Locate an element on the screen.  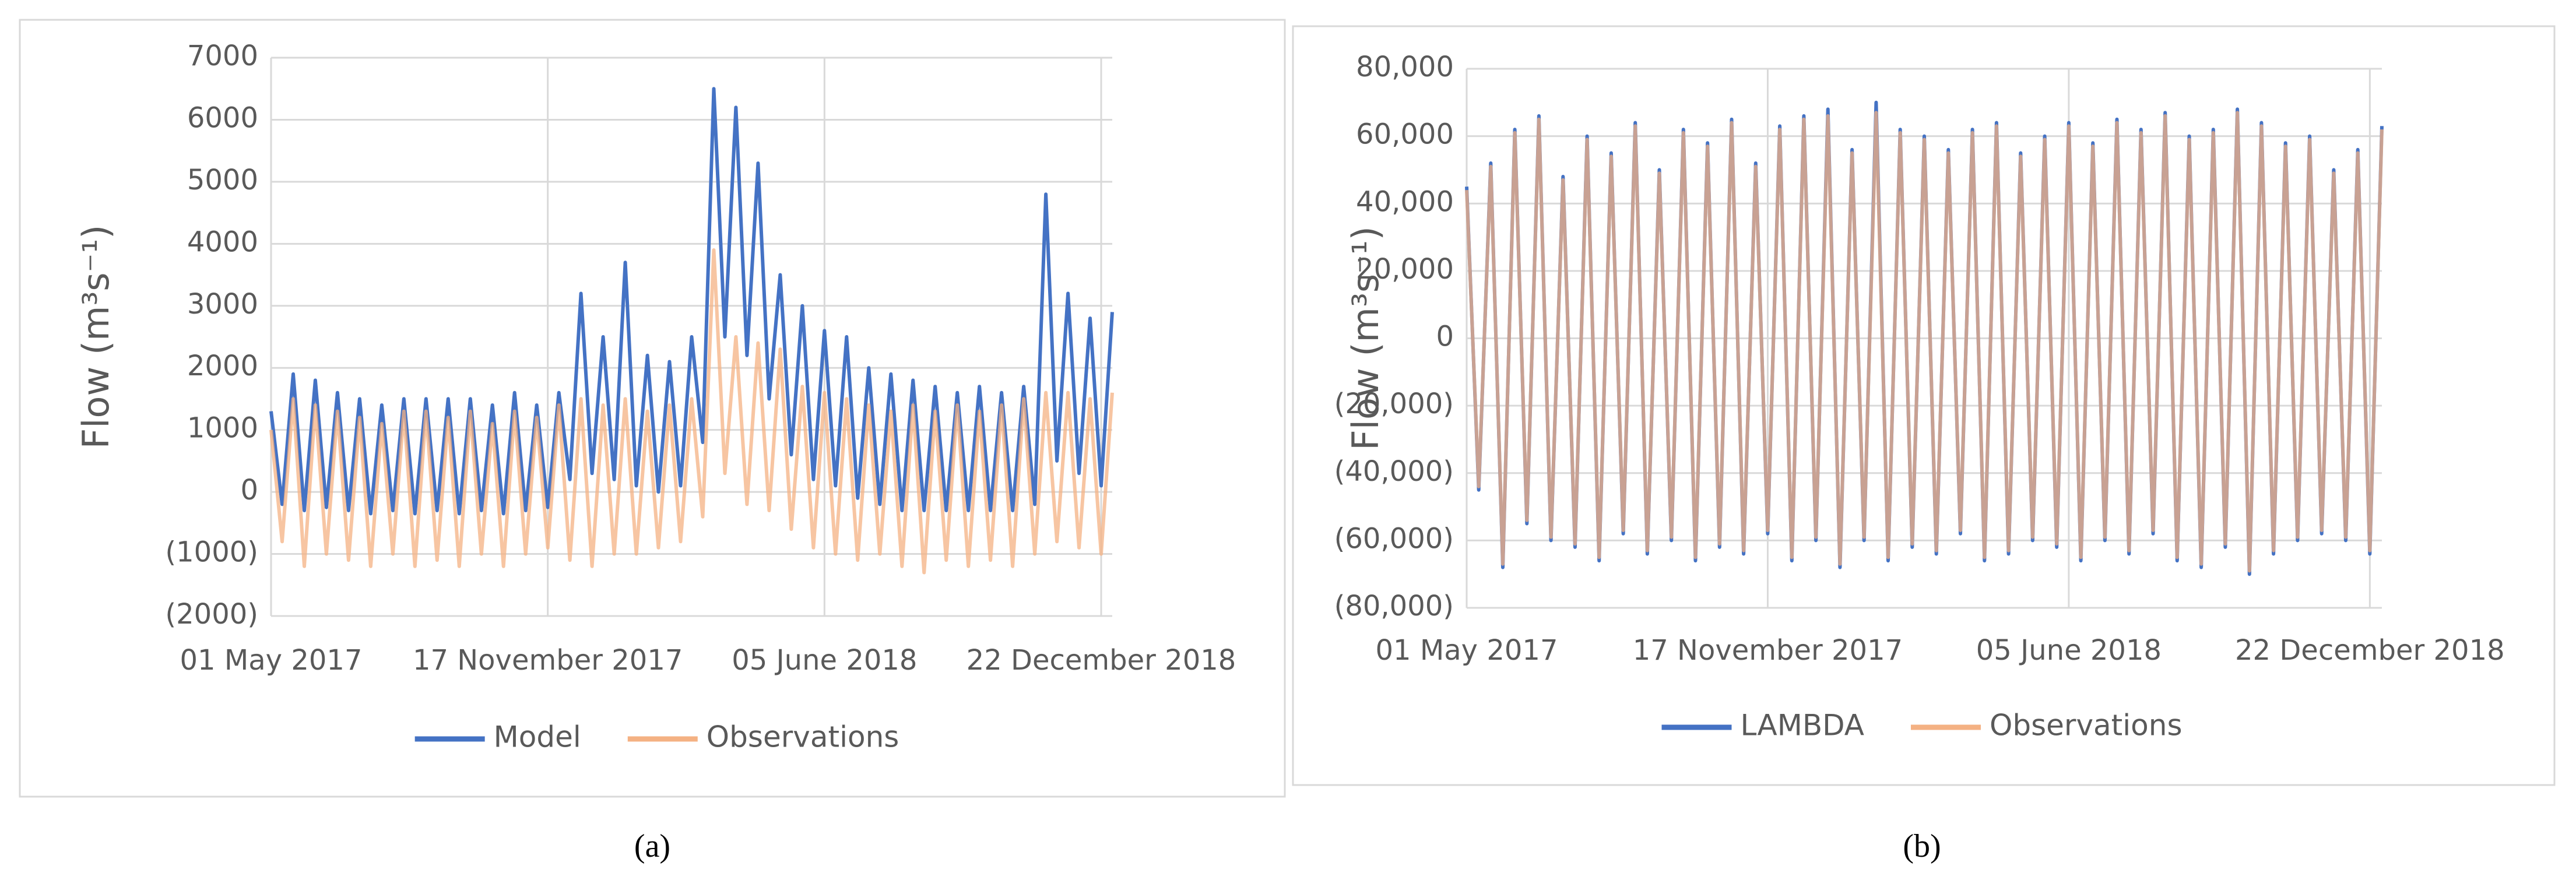
y-tick-label: 3000 is located at coordinates (222, 304).